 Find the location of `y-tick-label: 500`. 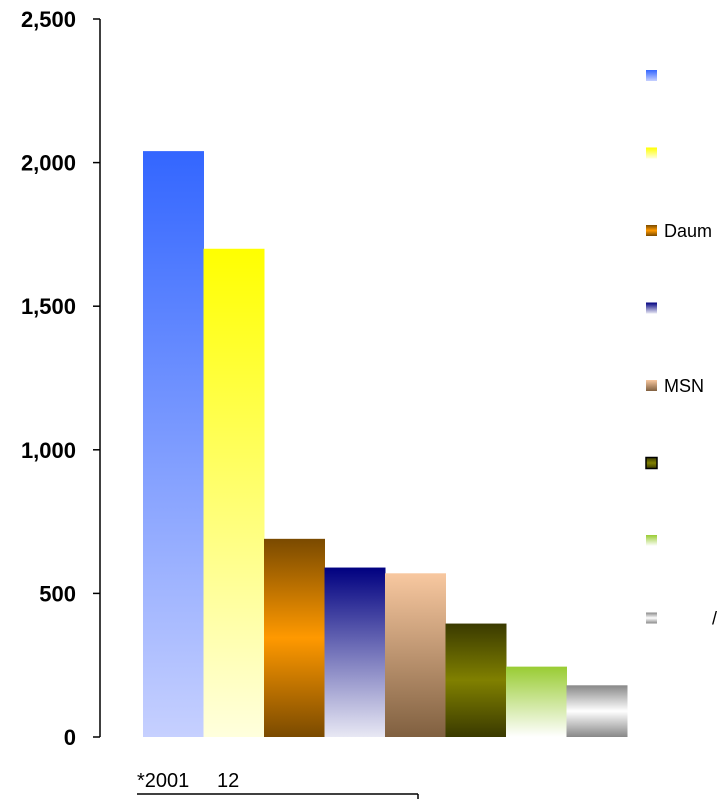

y-tick-label: 500 is located at coordinates (57, 593).